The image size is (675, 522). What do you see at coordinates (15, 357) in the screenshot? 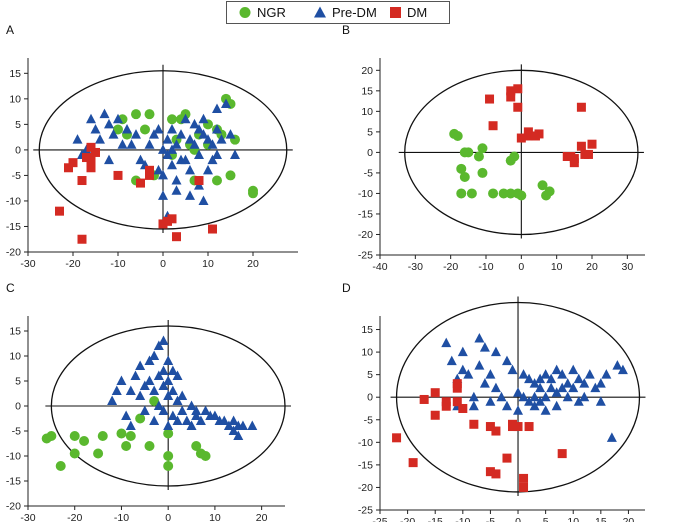
I see `y-tick-label-c: 10` at bounding box center [15, 357].